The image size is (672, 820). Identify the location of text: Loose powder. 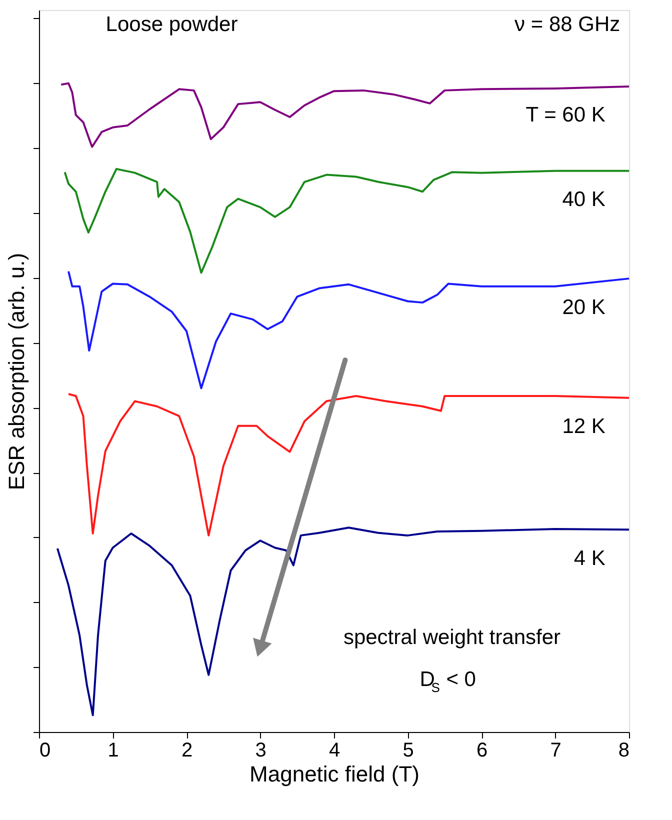
(172, 24).